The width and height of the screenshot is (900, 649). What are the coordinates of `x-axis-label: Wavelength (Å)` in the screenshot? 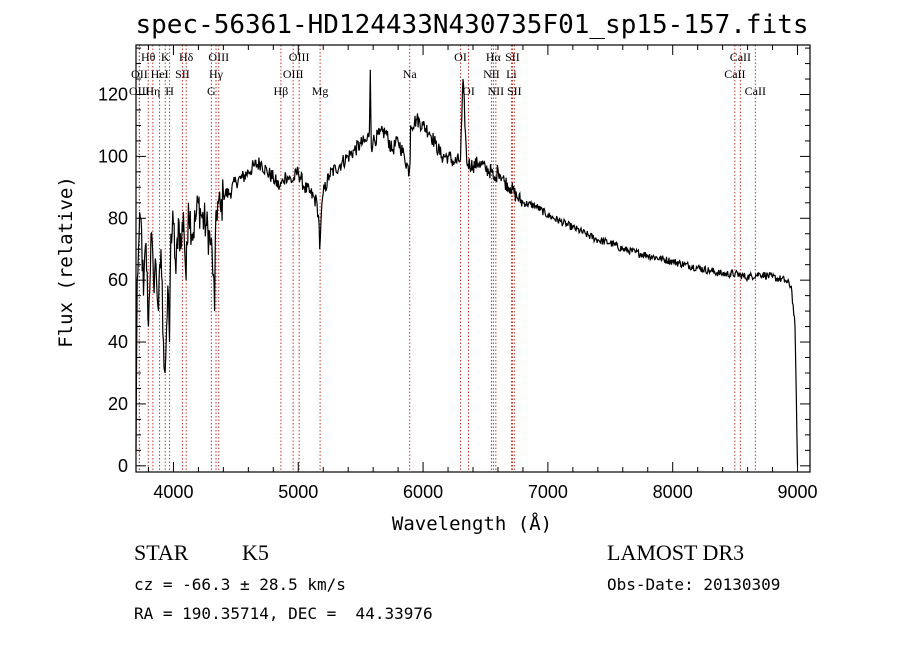 It's located at (472, 523).